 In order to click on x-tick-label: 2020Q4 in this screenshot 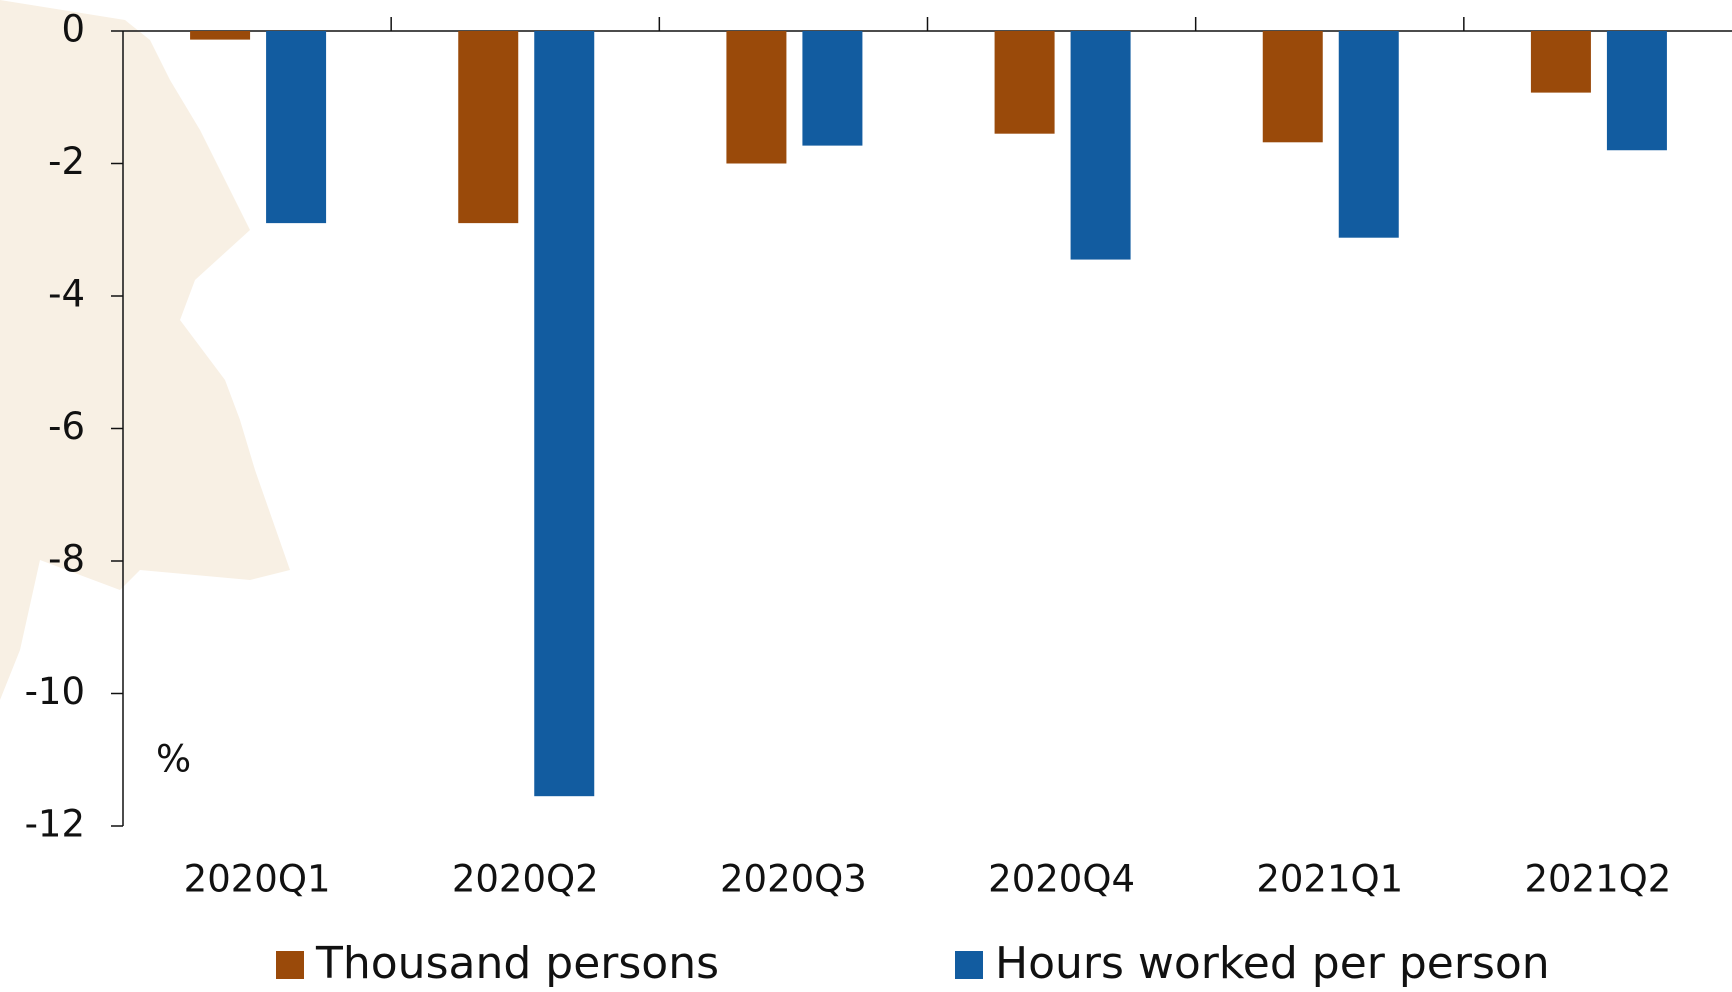, I will do `click(1061, 879)`.